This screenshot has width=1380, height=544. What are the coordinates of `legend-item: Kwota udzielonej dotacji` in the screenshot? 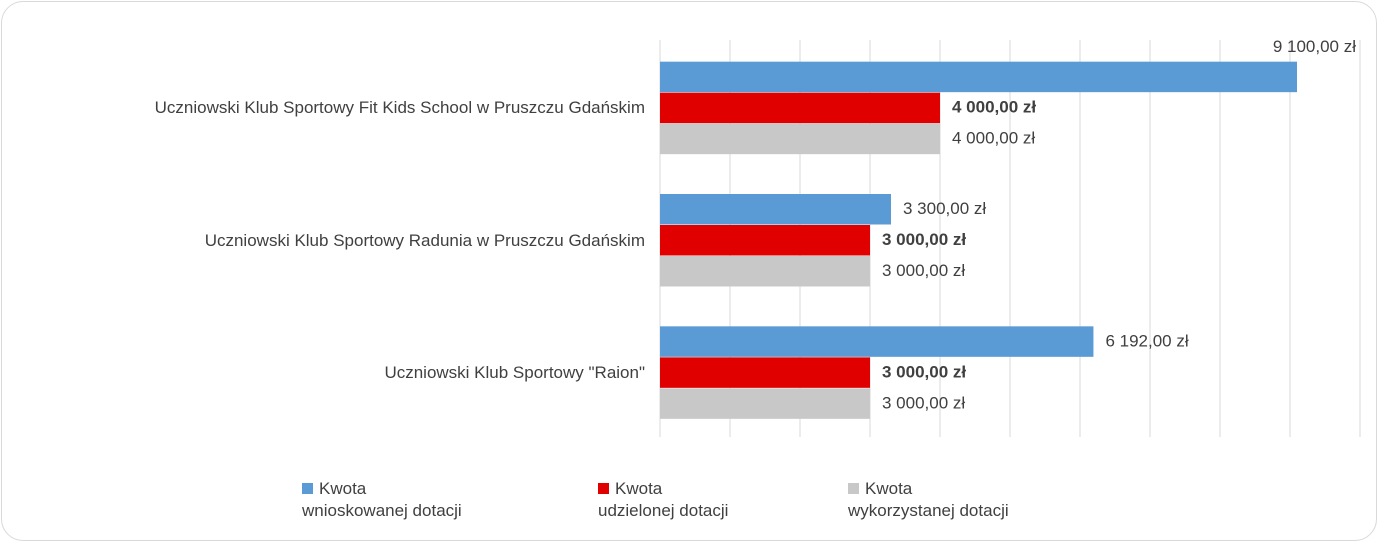 It's located at (663, 500).